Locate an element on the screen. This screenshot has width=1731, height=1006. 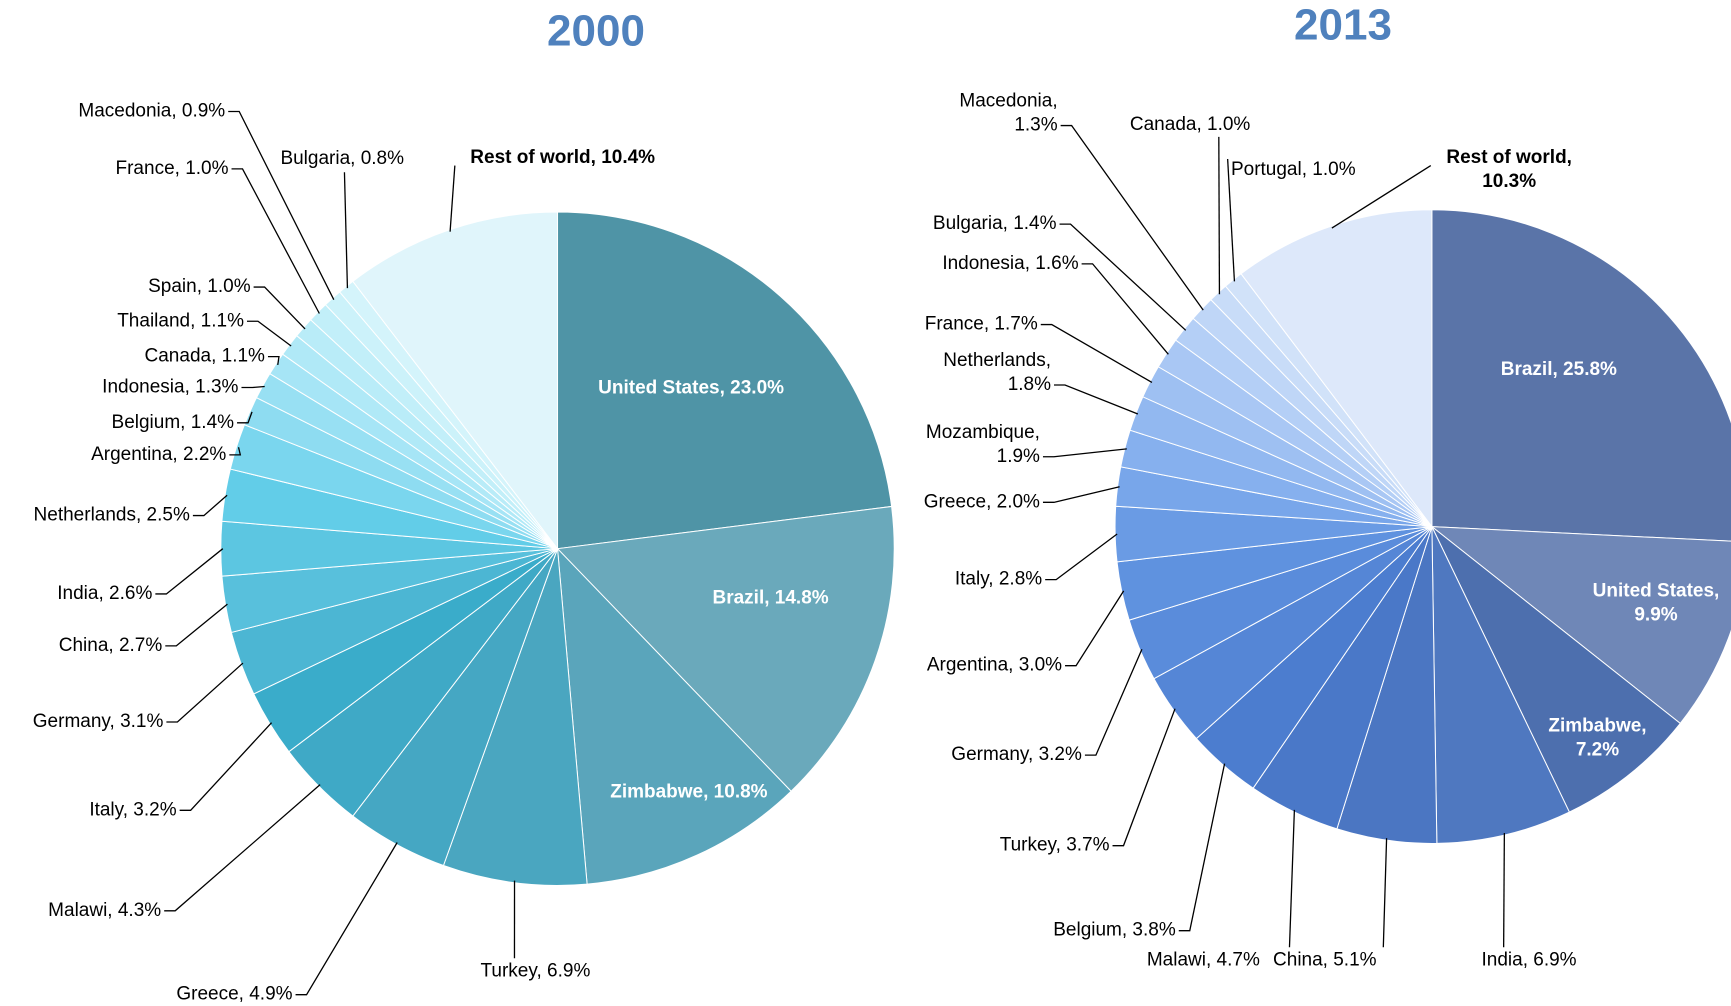
data-label: Portugal, 1.0% is located at coordinates (1293, 169).